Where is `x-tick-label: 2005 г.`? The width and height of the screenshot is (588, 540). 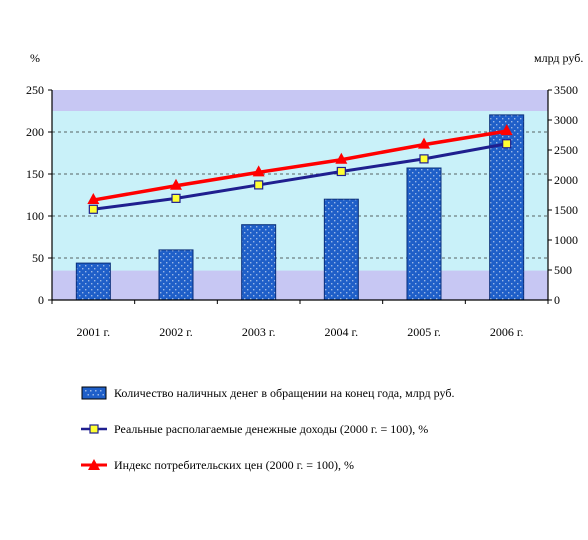
x-tick-label: 2005 г. is located at coordinates (424, 332).